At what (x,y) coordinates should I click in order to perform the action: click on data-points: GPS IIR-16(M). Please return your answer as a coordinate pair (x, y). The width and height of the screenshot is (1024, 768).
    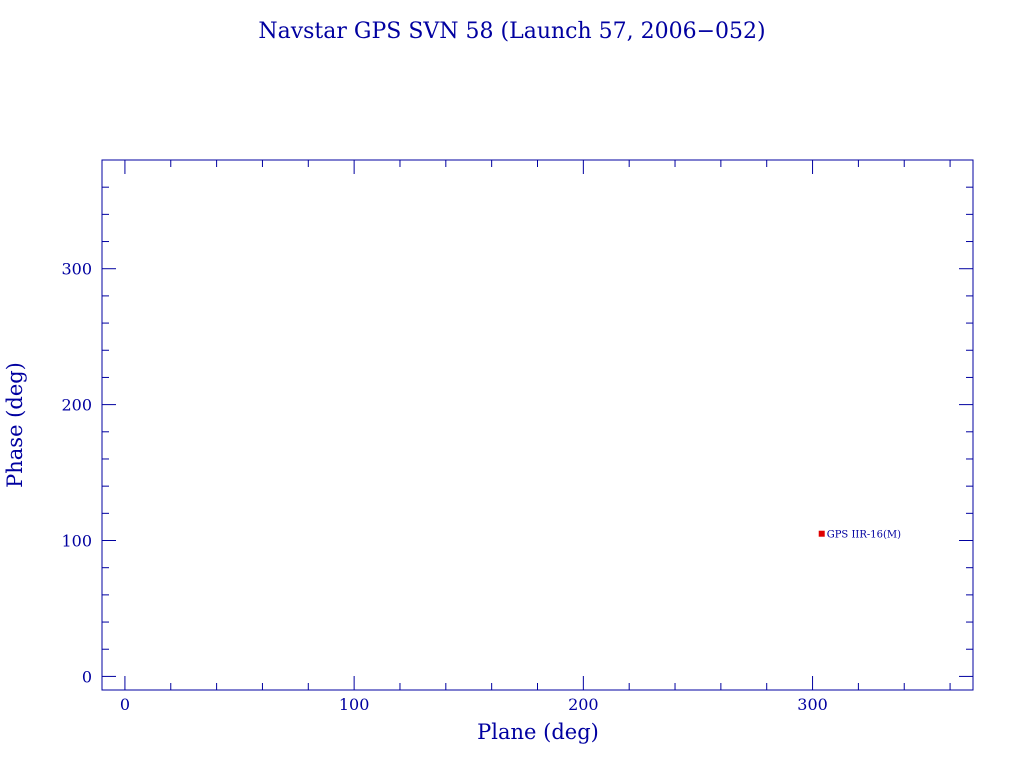
    Looking at the image, I should click on (859, 535).